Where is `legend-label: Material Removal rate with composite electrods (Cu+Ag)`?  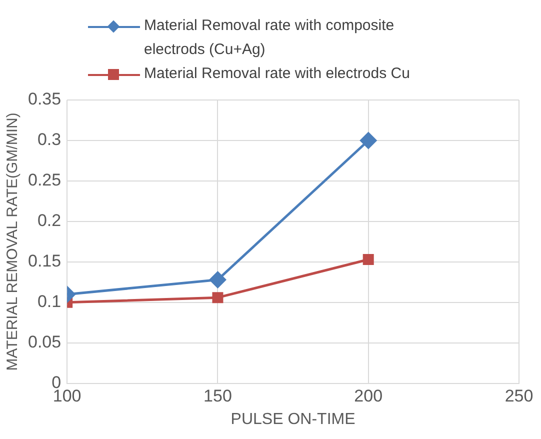 legend-label: Material Removal rate with composite electrods (Cu+Ag) is located at coordinates (270, 38).